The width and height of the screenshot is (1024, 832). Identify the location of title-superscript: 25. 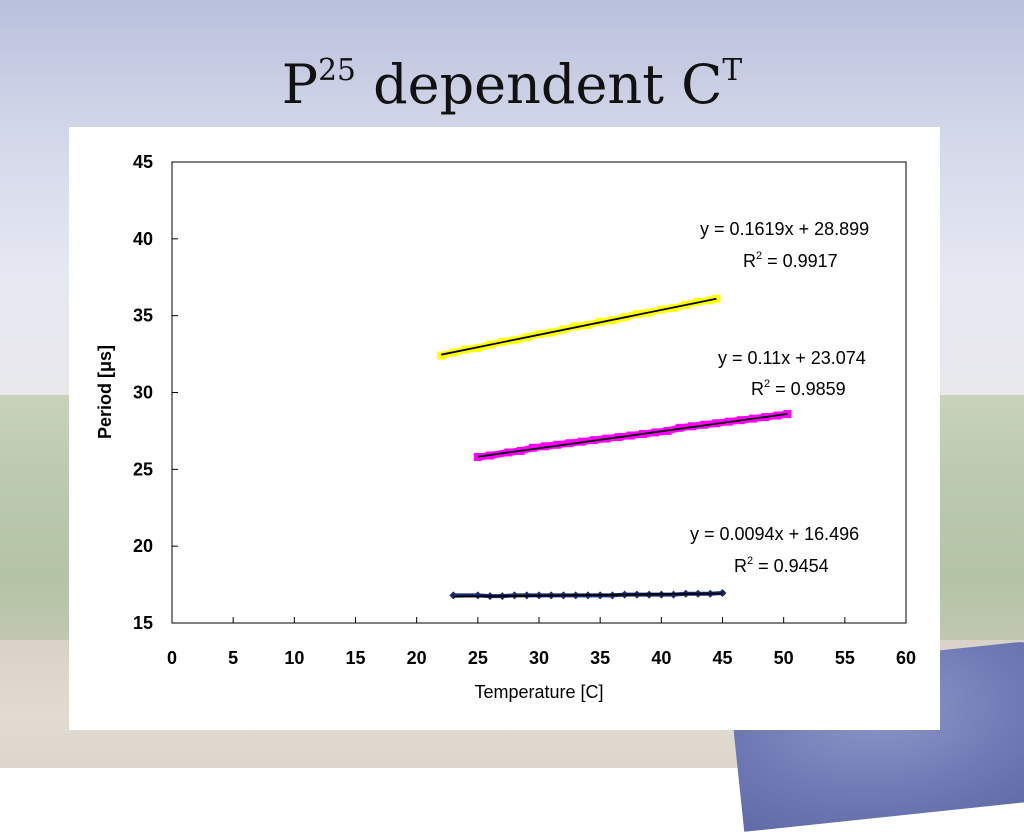
(337, 70).